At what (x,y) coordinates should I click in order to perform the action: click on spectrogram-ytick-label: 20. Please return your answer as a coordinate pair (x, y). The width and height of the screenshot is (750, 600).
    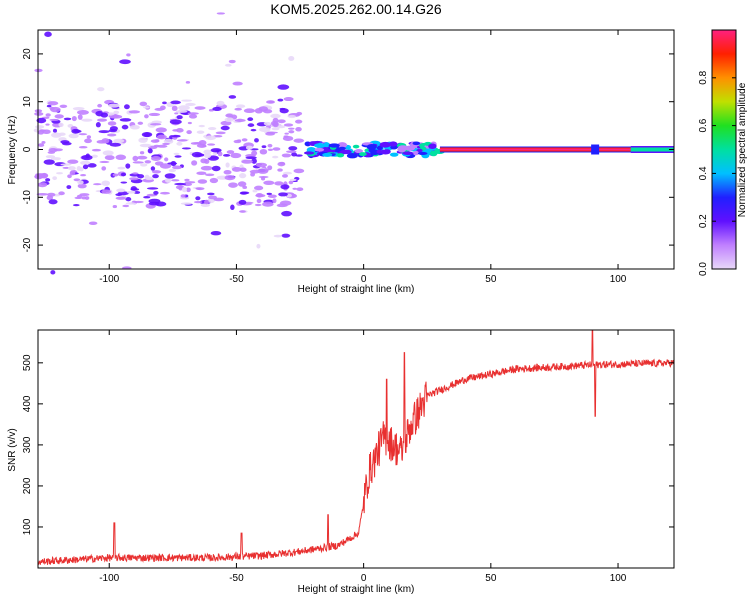
    Looking at the image, I should click on (27, 54).